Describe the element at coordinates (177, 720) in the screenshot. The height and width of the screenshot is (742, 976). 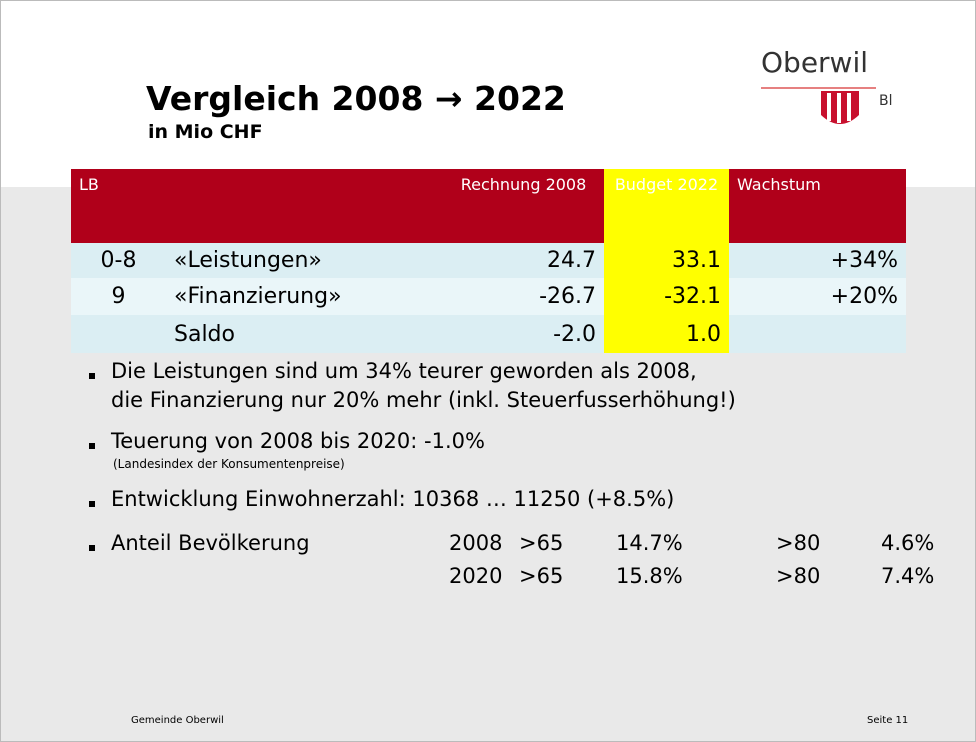
I see `footer-left: Gemeinde Oberwil` at that location.